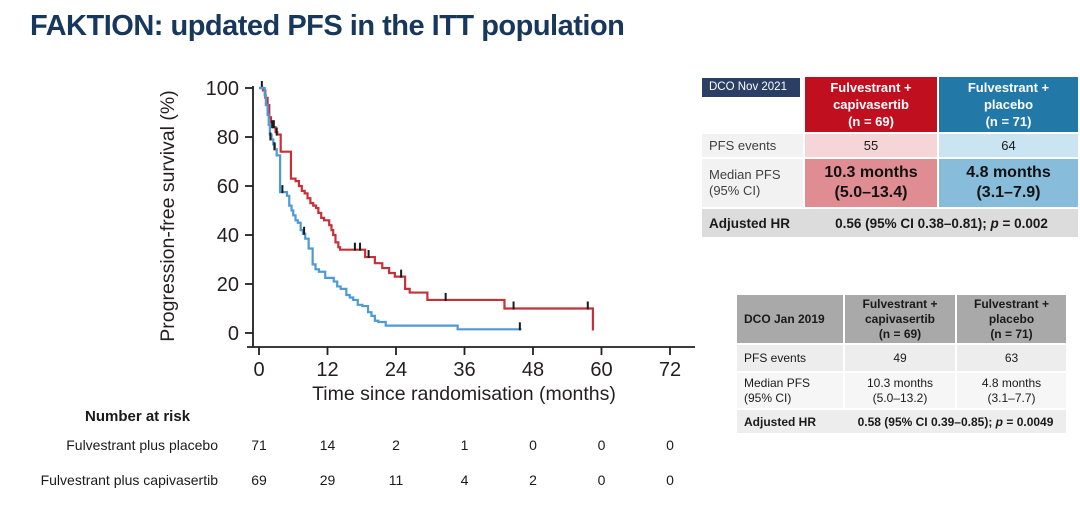 The width and height of the screenshot is (1080, 506). What do you see at coordinates (1008, 145) in the screenshot?
I see `table-2021-pfs-events-placebo: 64` at bounding box center [1008, 145].